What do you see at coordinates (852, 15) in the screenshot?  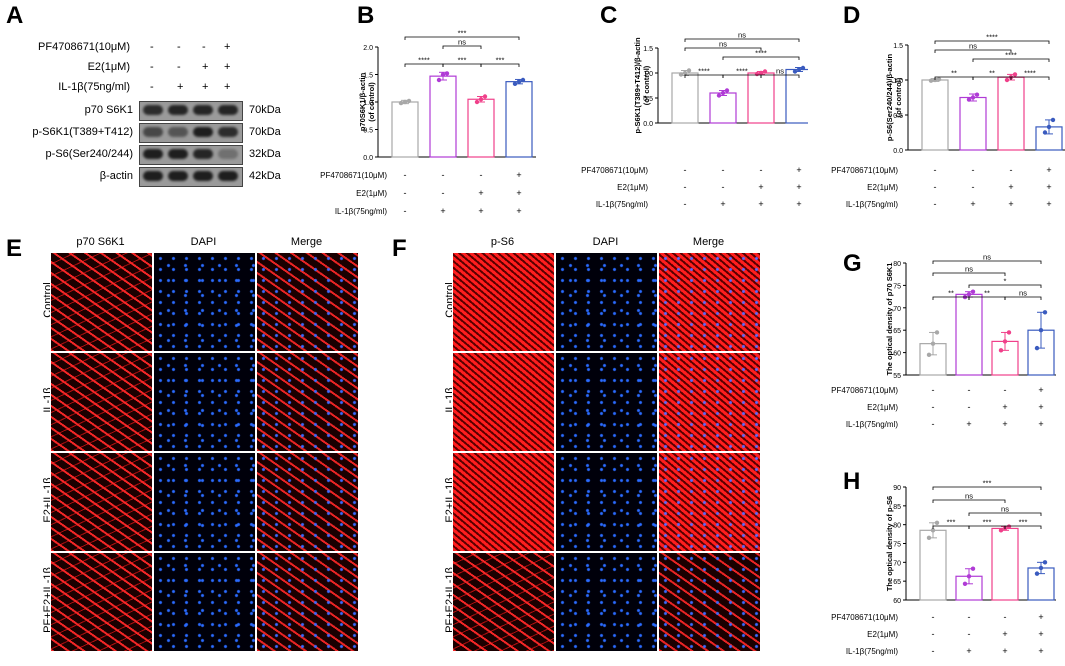 I see `panel-label-d: D` at bounding box center [852, 15].